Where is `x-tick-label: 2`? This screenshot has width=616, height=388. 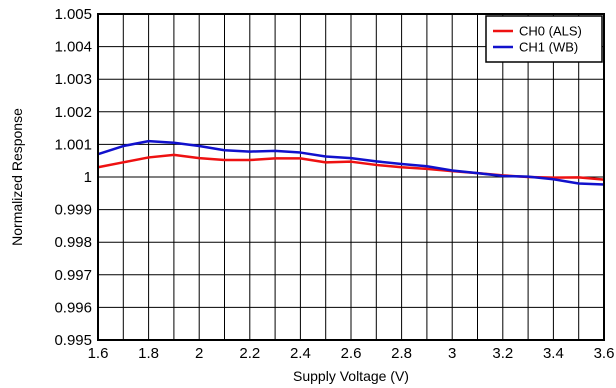 x-tick-label: 2 is located at coordinates (199, 353).